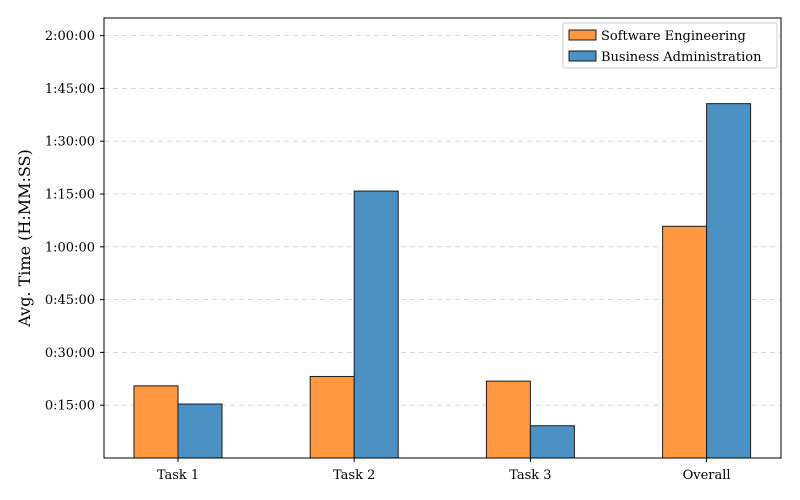 The image size is (800, 500). What do you see at coordinates (70, 142) in the screenshot?
I see `y-tick-label: 1:30:00` at bounding box center [70, 142].